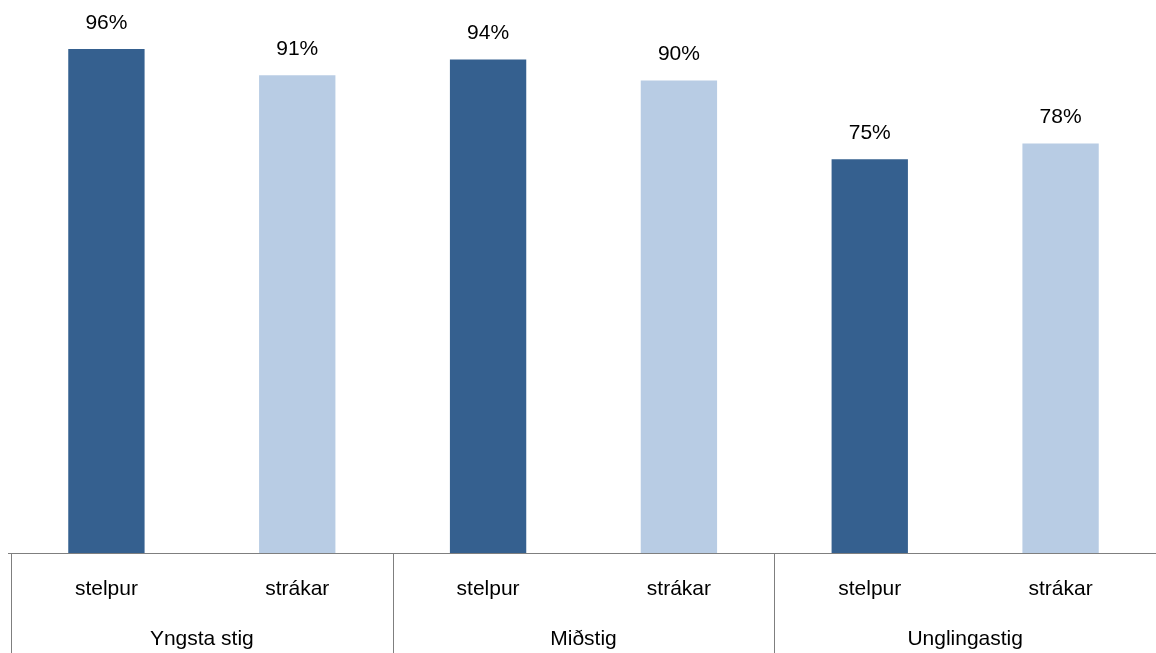 Image resolution: width=1156 pixels, height=653 pixels. I want to click on x-tick-label: Unglingastig, so click(965, 637).